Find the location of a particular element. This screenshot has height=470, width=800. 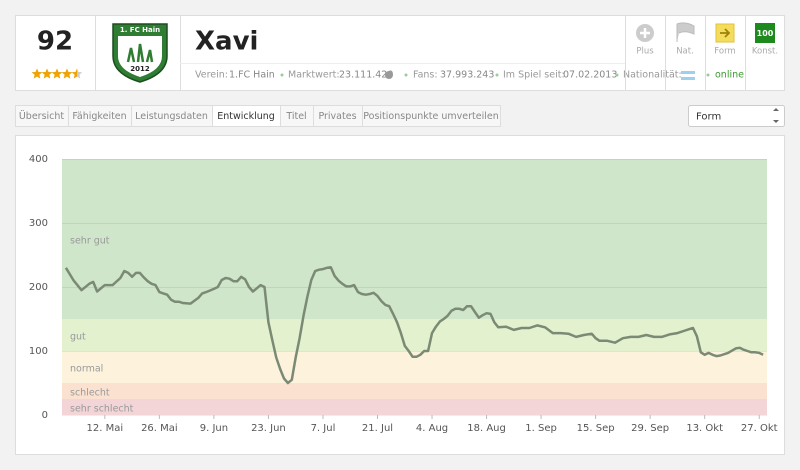

player-name: Xavi is located at coordinates (226, 42).